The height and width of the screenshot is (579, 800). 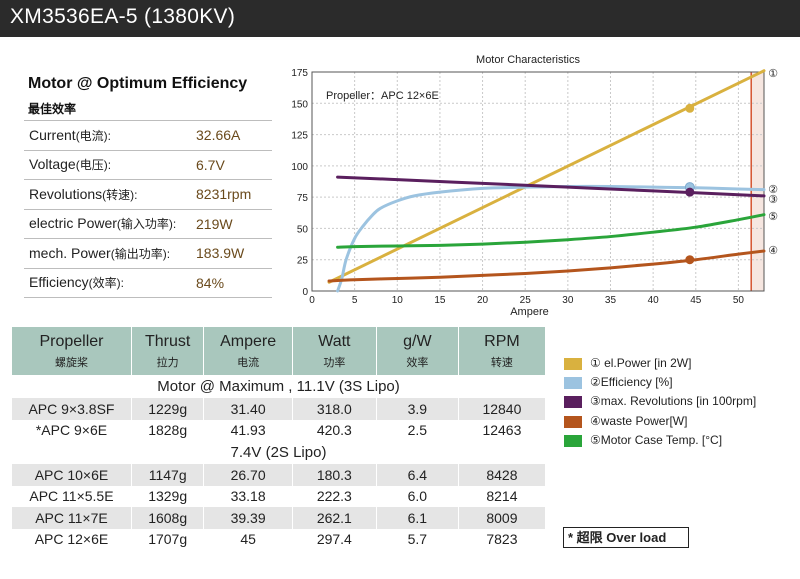 I want to click on table-cell: 6.1, so click(x=417, y=518).